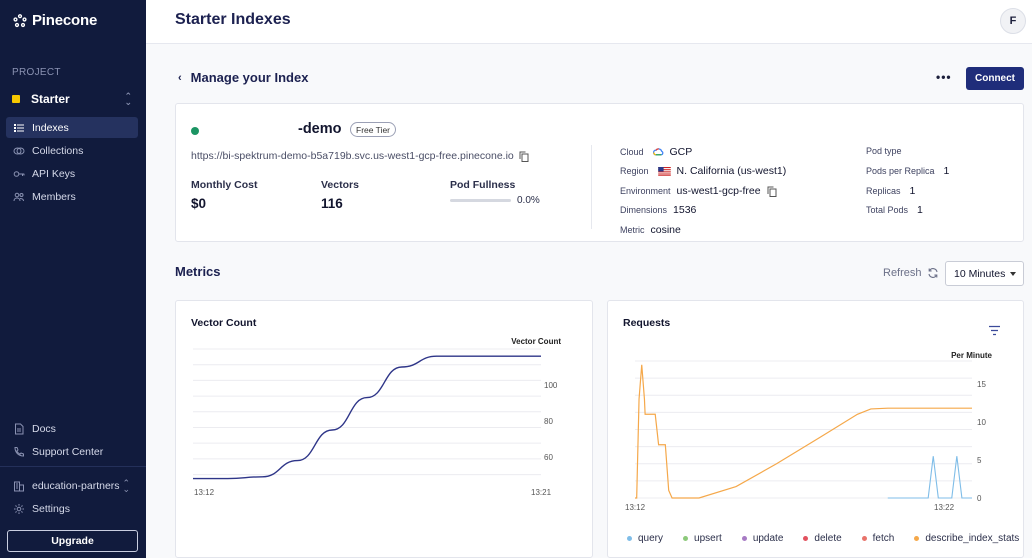 This screenshot has height=558, width=1032. Describe the element at coordinates (72, 99) in the screenshot. I see `project-selector: Starter ⌃ ⌄` at that location.